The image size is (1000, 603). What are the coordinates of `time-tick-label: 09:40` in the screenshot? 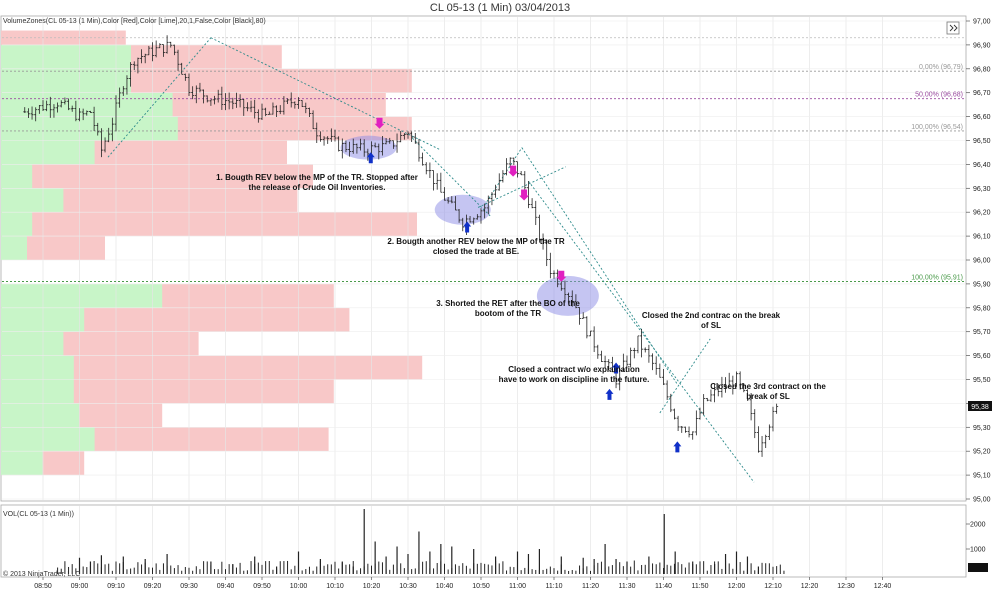 It's located at (226, 586).